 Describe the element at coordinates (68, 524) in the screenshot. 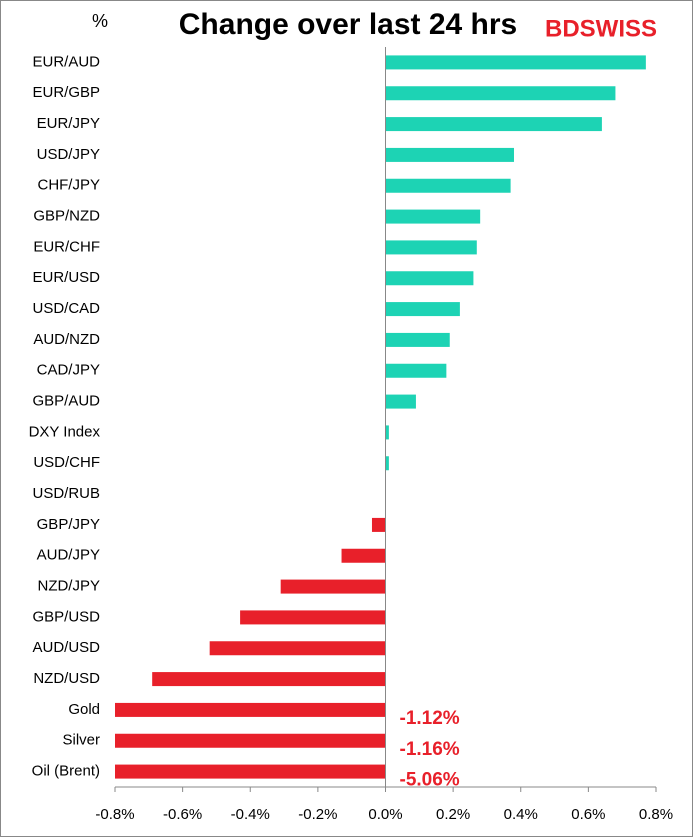

I see `y-tick-label: GBP/JPY` at that location.